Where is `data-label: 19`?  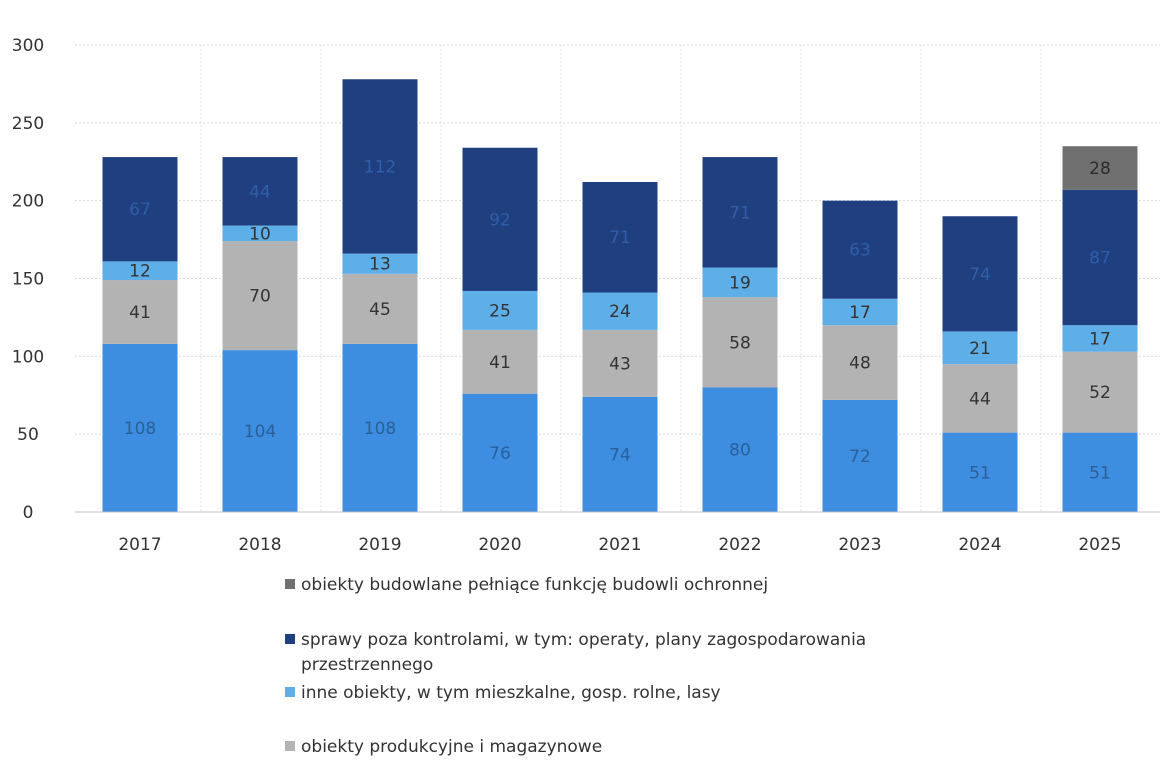 data-label: 19 is located at coordinates (740, 283).